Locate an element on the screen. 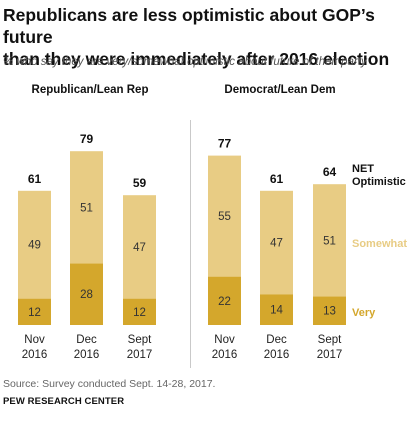 The height and width of the screenshot is (425, 420). data-label-very: 13 is located at coordinates (329, 312).